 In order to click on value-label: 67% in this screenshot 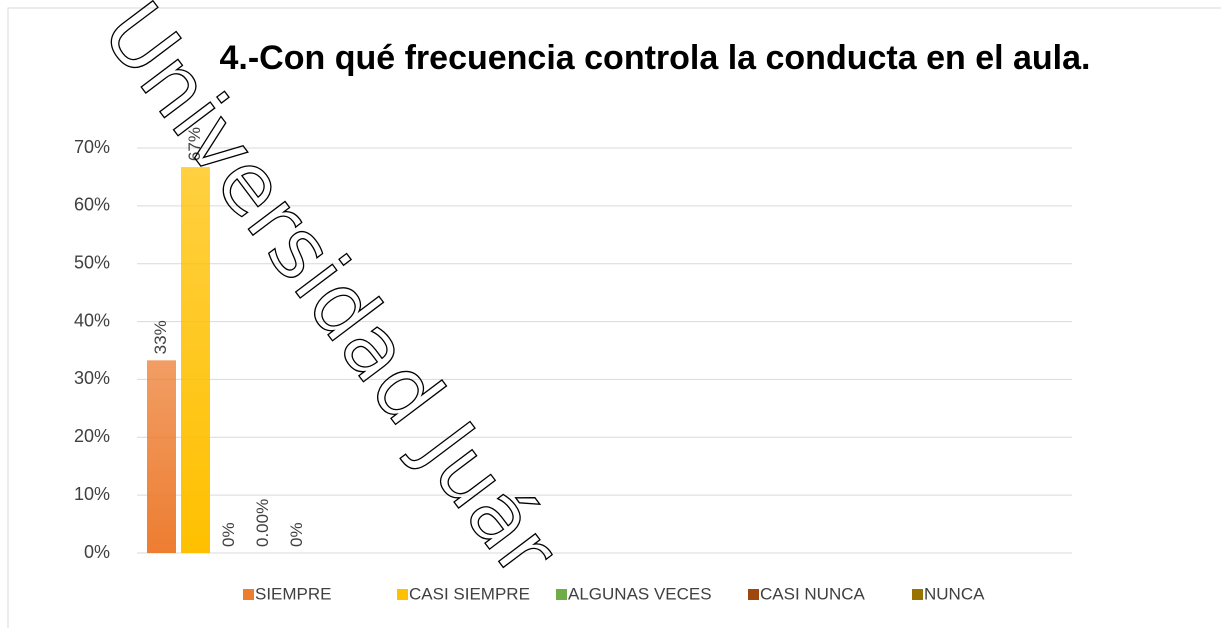, I will do `click(194, 144)`.